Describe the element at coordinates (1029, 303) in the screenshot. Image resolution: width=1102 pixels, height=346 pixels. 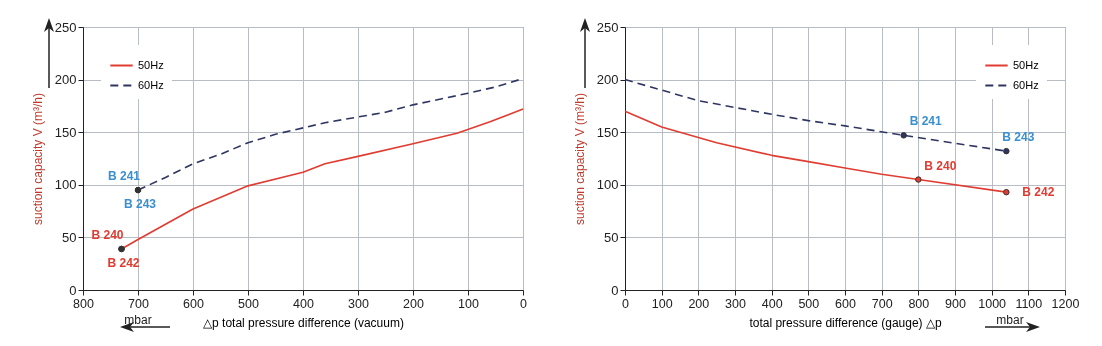
I see `x-tick-label: 1100` at that location.